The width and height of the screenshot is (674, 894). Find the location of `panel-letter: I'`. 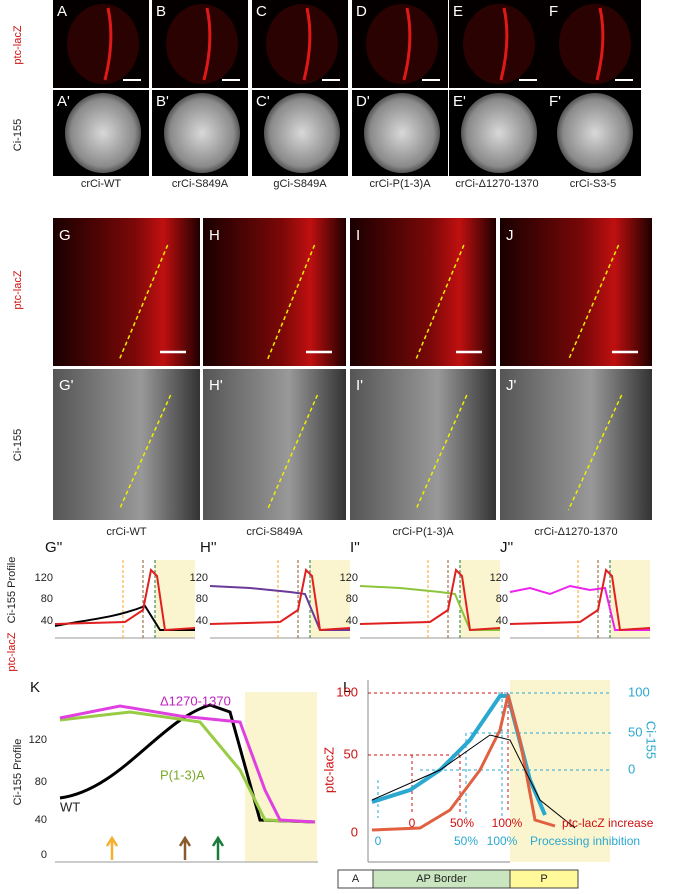

panel-letter: I' is located at coordinates (359, 385).